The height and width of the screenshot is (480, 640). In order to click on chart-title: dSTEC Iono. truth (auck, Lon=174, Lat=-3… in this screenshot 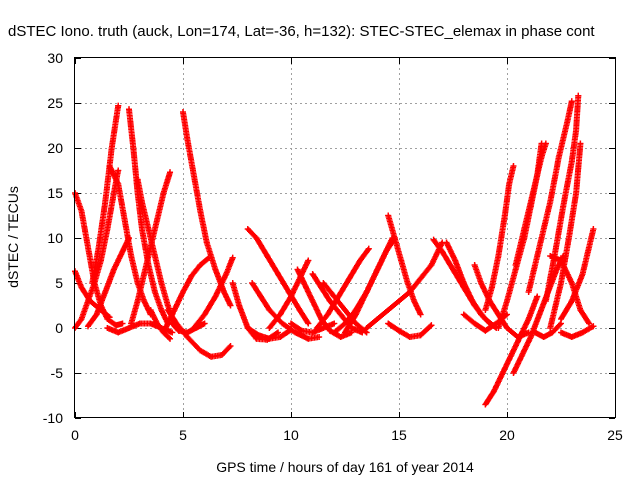, I will do `click(301, 31)`.